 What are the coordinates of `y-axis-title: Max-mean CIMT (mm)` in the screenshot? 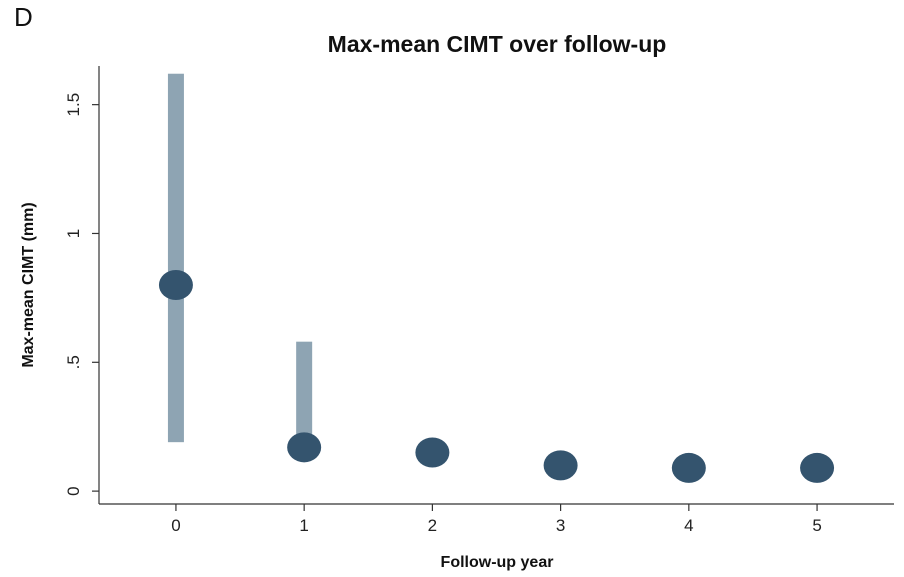 It's located at (28, 284).